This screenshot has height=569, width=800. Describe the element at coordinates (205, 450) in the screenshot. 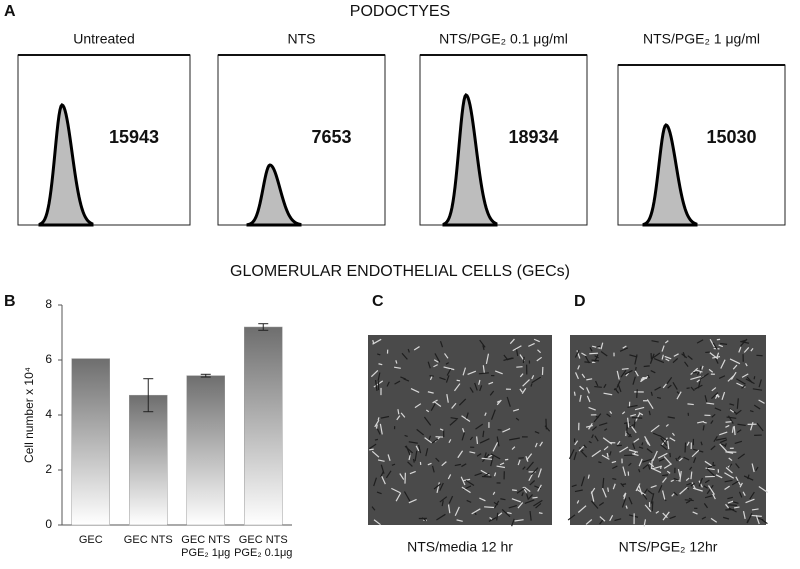

I see `bar` at that location.